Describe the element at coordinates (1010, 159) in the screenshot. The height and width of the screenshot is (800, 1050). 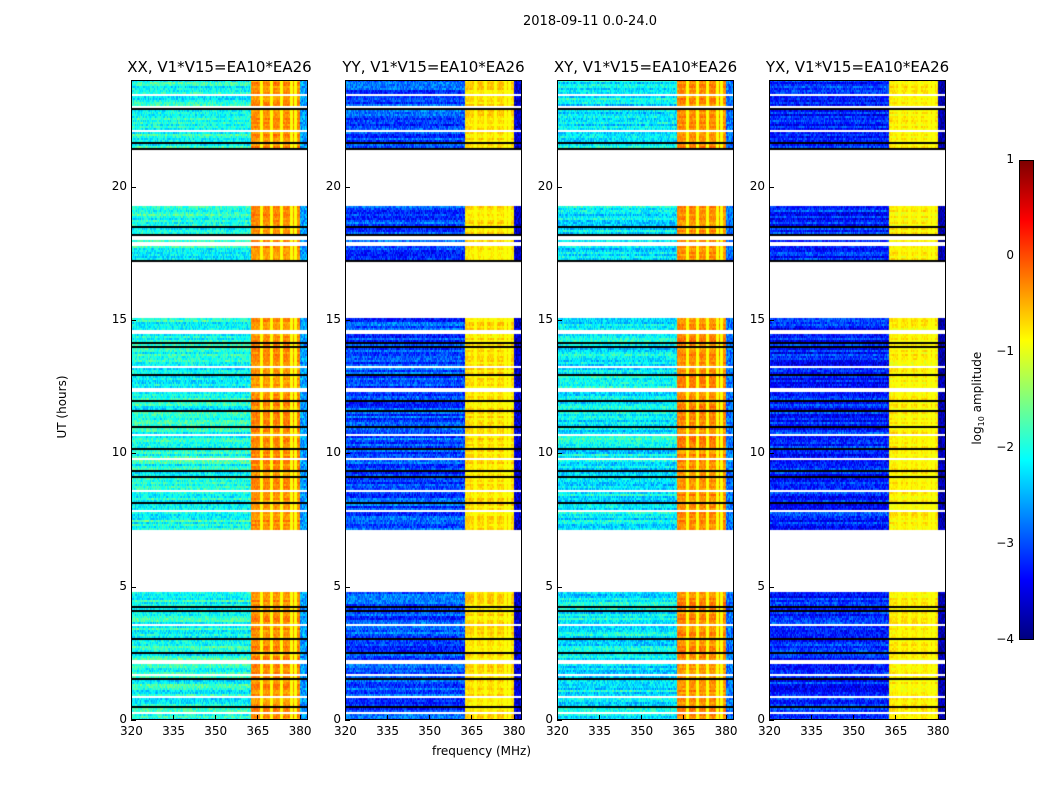
I see `colorbar-tick-label: 1` at that location.